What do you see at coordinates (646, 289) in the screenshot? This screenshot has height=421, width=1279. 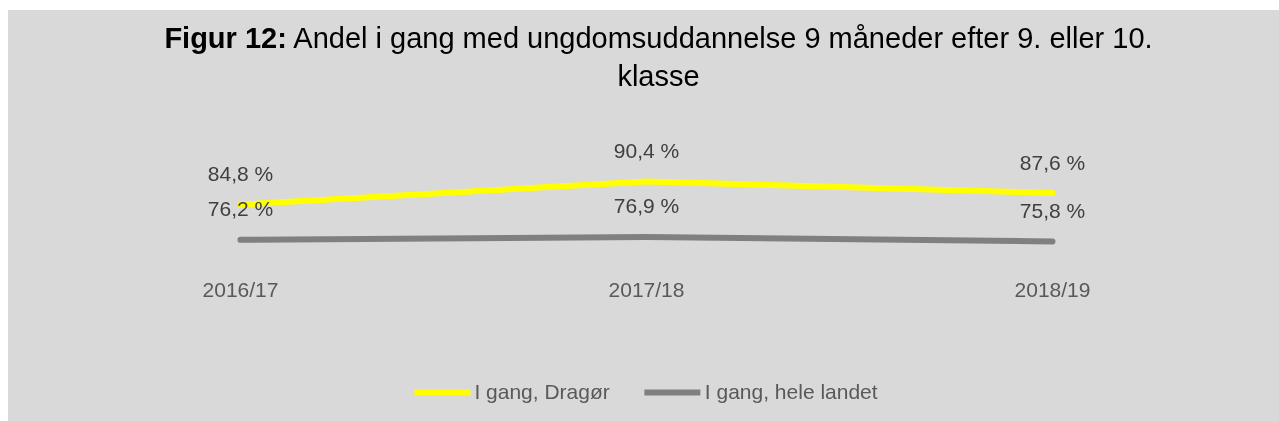 I see `x-tick-label: 2017/18` at bounding box center [646, 289].